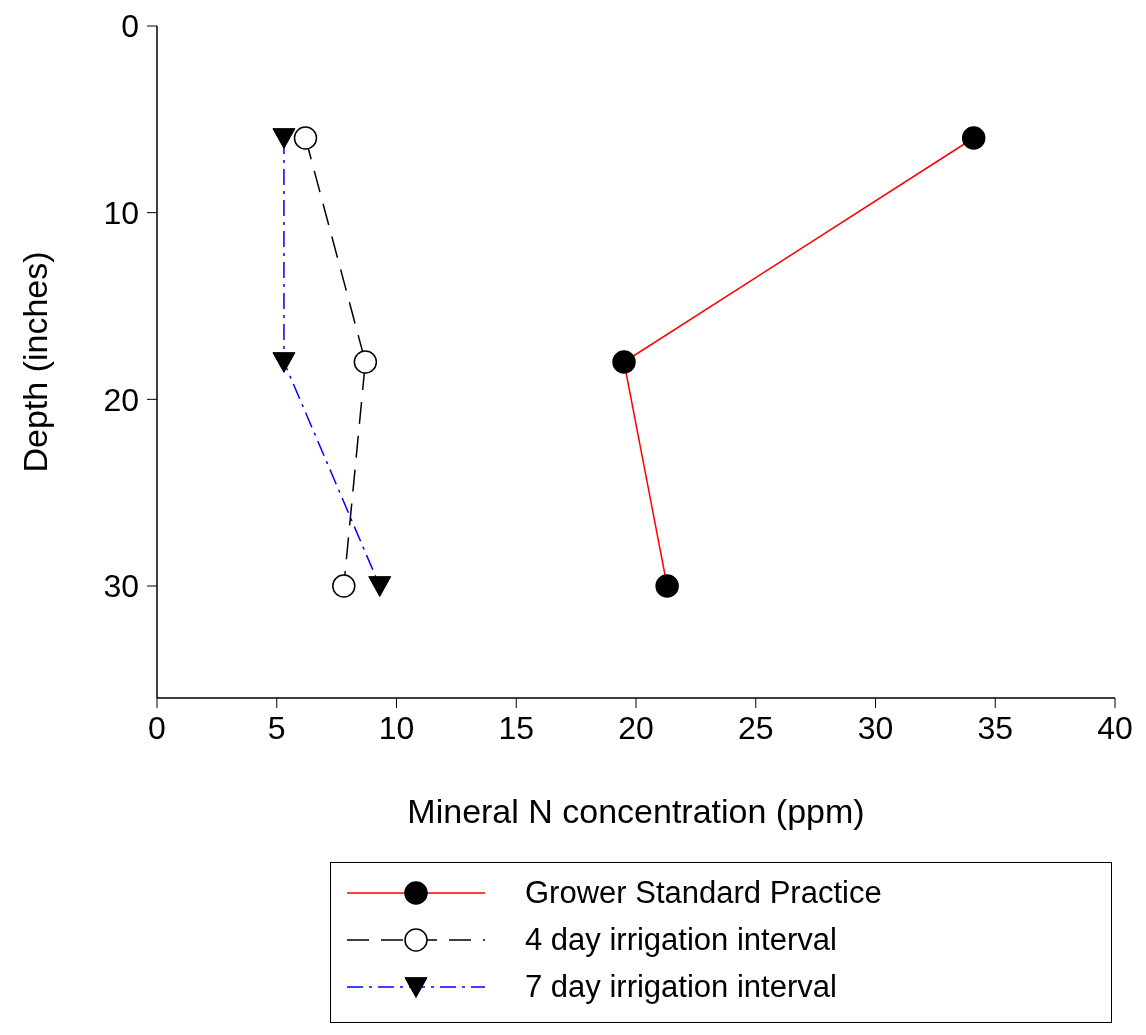 Image resolution: width=1146 pixels, height=1035 pixels. I want to click on legend-label: Grower Standard Practice, so click(703, 892).